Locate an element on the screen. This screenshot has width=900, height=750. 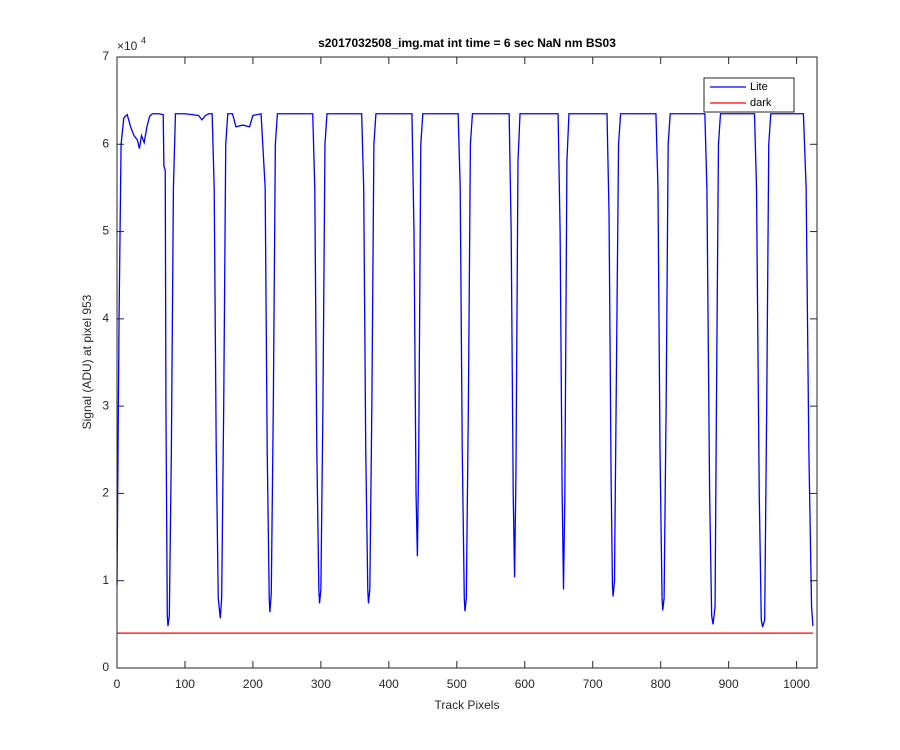
x-tick-label: 800 is located at coordinates (661, 684).